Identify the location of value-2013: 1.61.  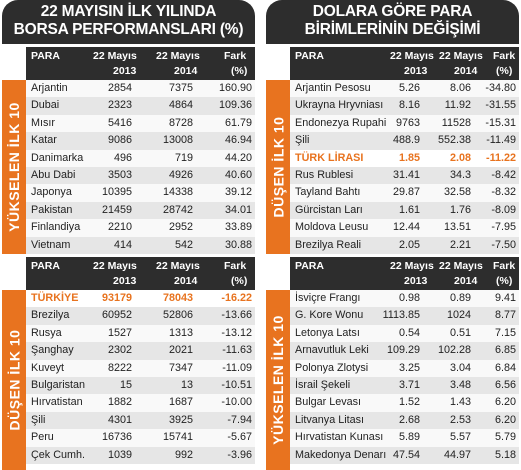
(409, 209).